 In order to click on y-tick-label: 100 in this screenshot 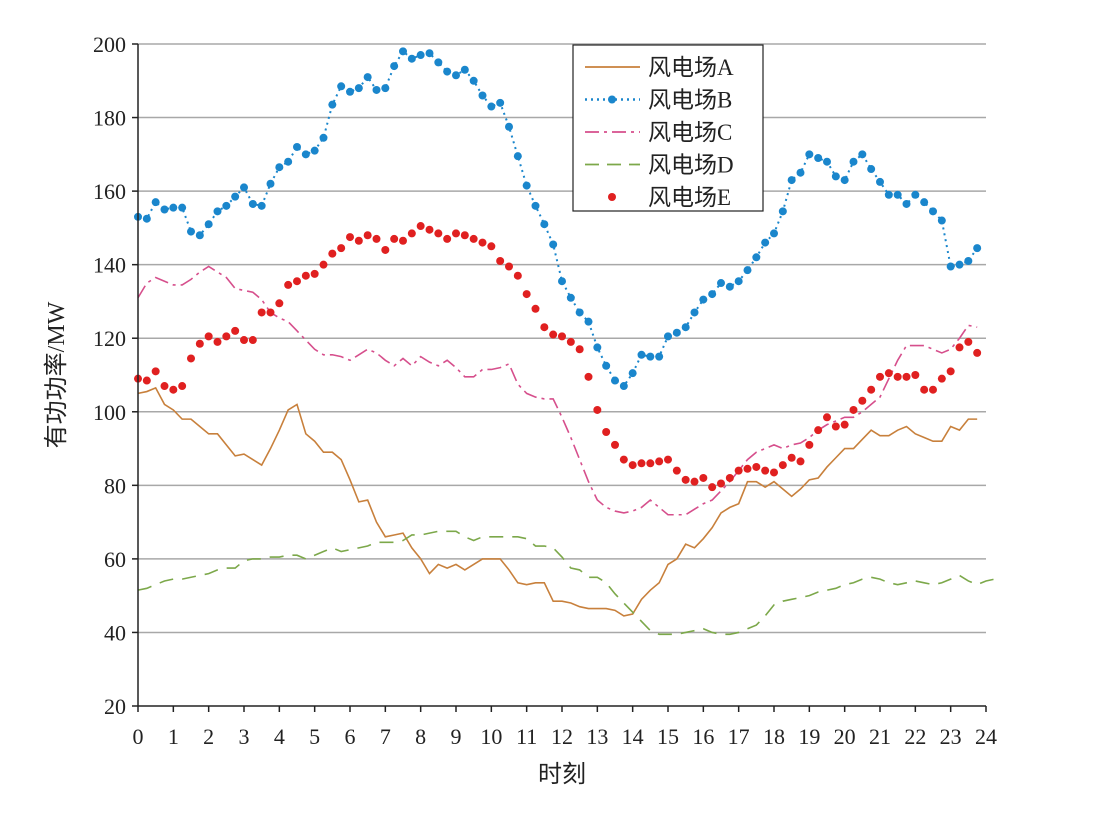, I will do `click(109, 412)`.